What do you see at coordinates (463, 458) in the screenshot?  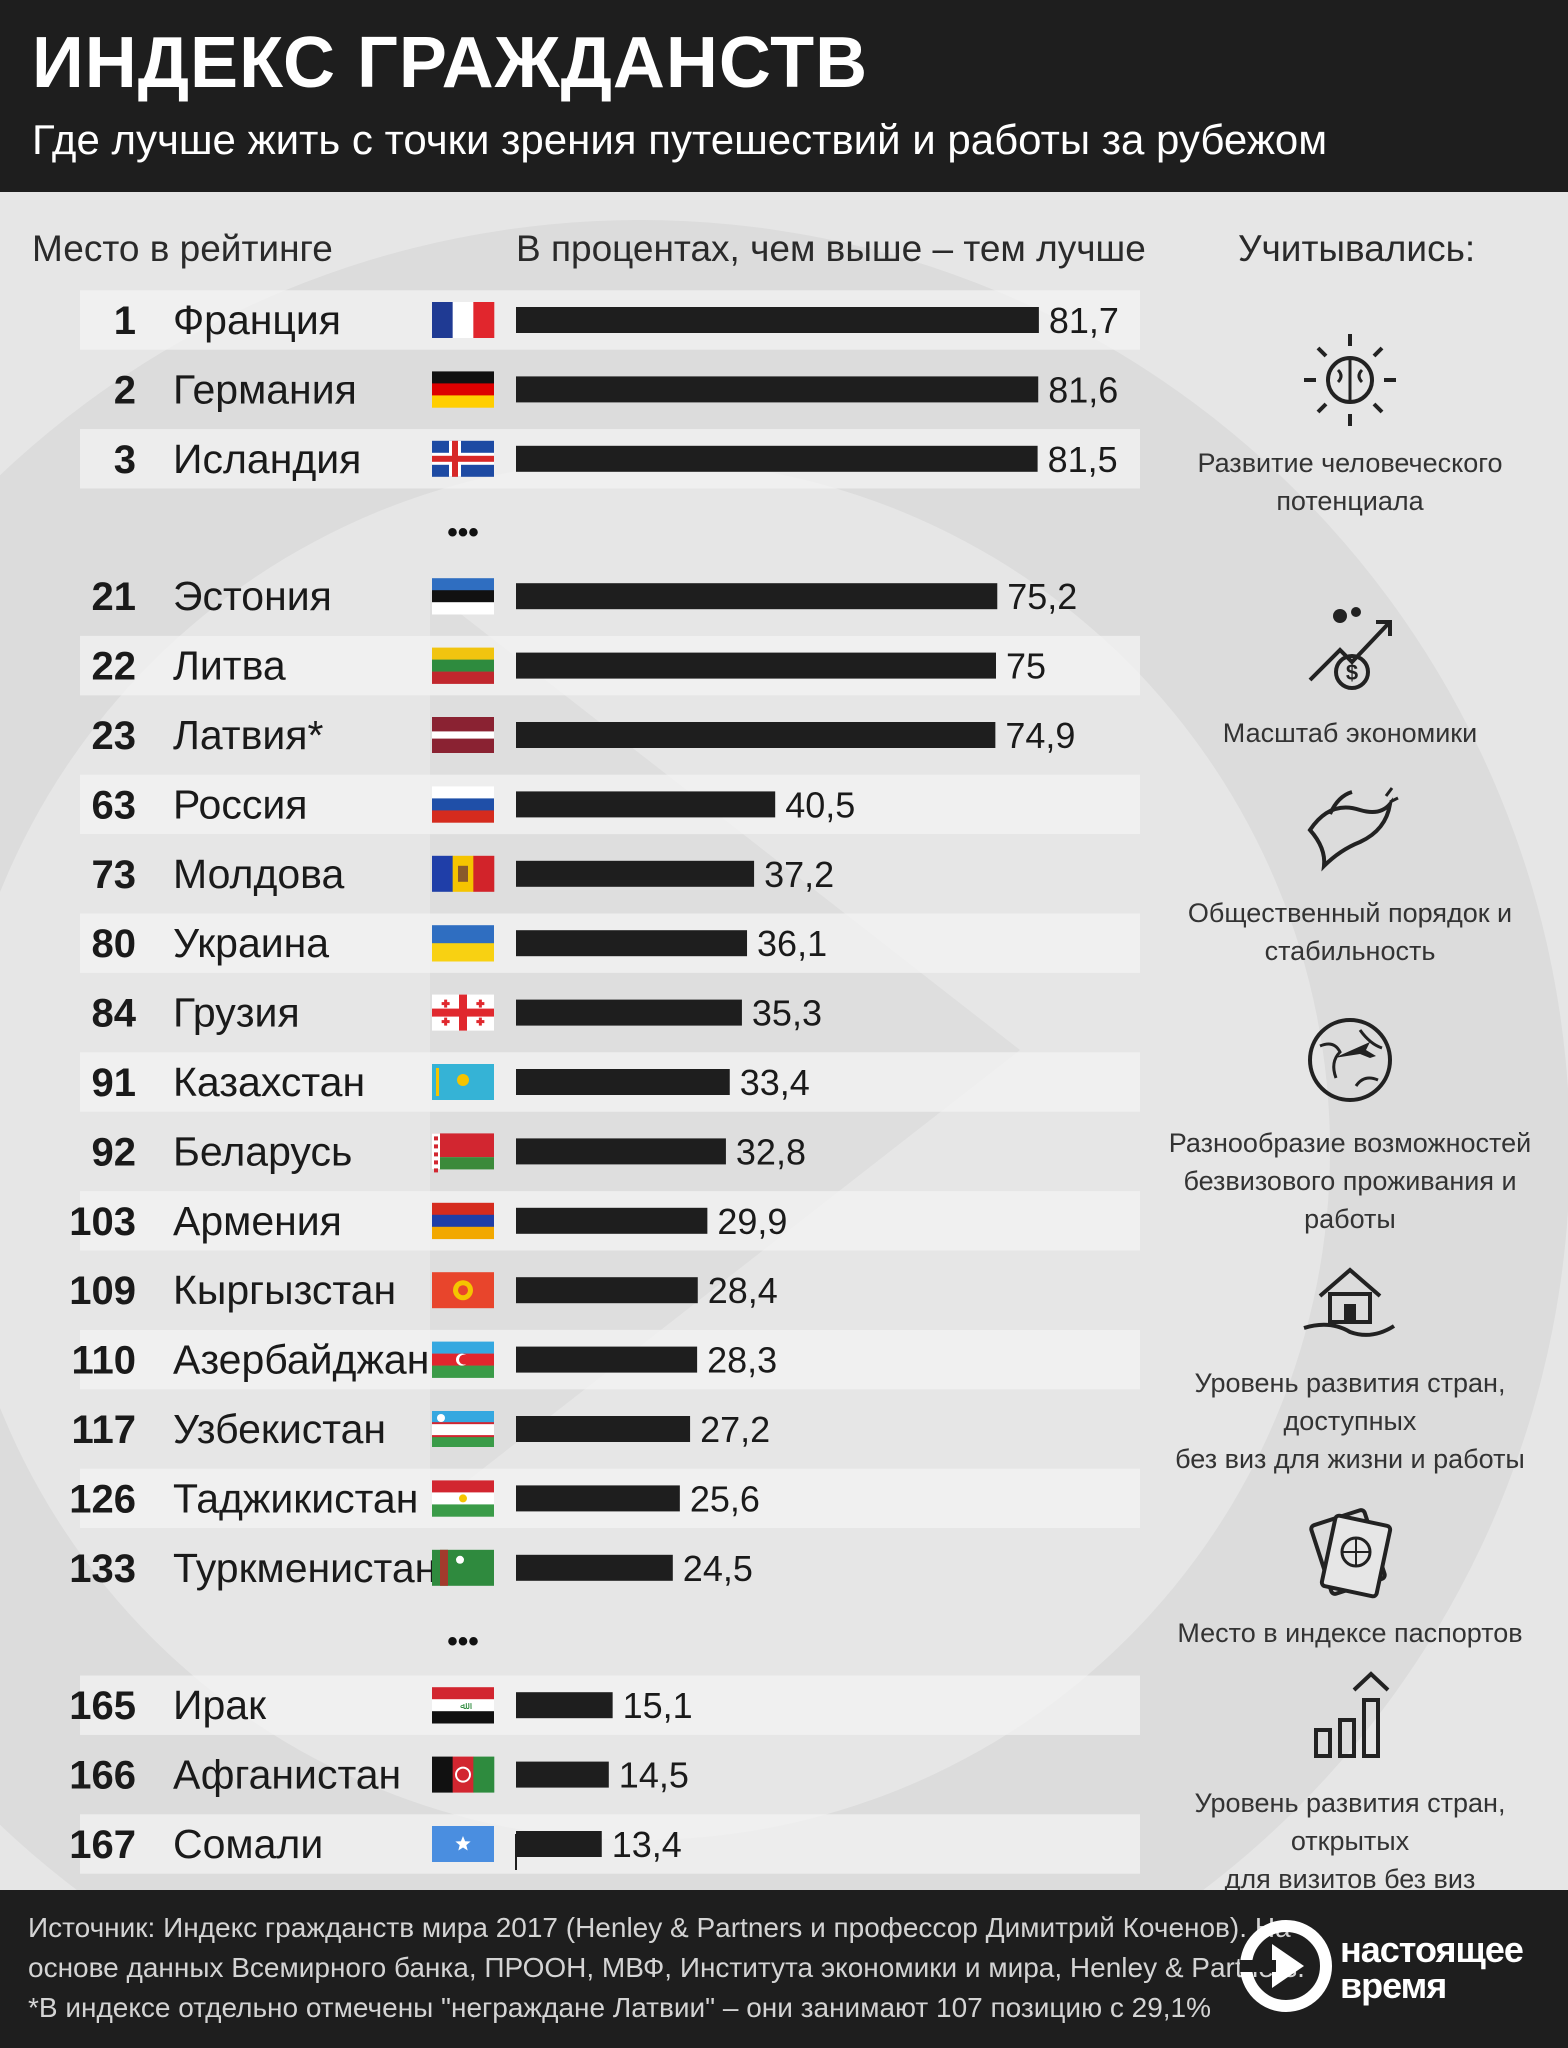 I see `flag-is-icon` at bounding box center [463, 458].